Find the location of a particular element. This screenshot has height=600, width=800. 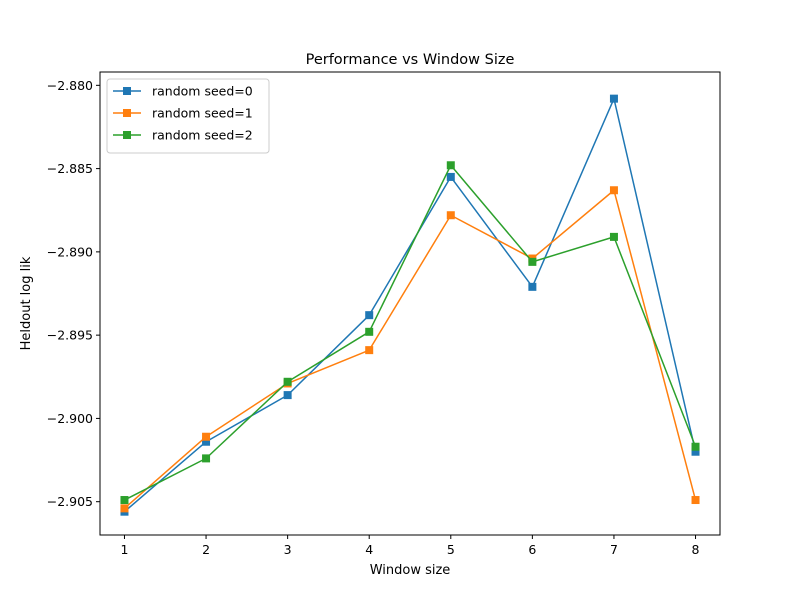

x-tick-label: 1 is located at coordinates (124, 549).